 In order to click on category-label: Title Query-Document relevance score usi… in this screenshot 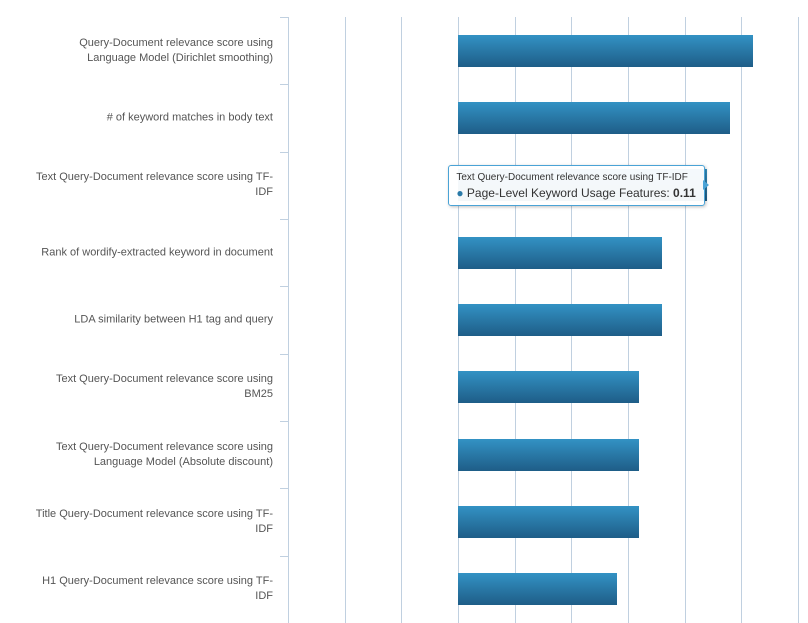, I will do `click(154, 521)`.